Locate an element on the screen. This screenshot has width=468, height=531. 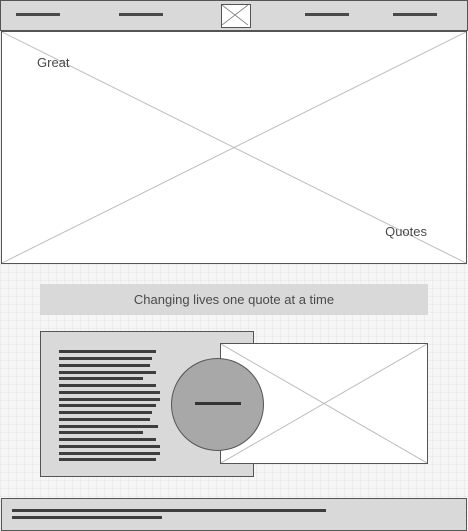
tagline-text: Changing lives one quote at a time is located at coordinates (234, 299).